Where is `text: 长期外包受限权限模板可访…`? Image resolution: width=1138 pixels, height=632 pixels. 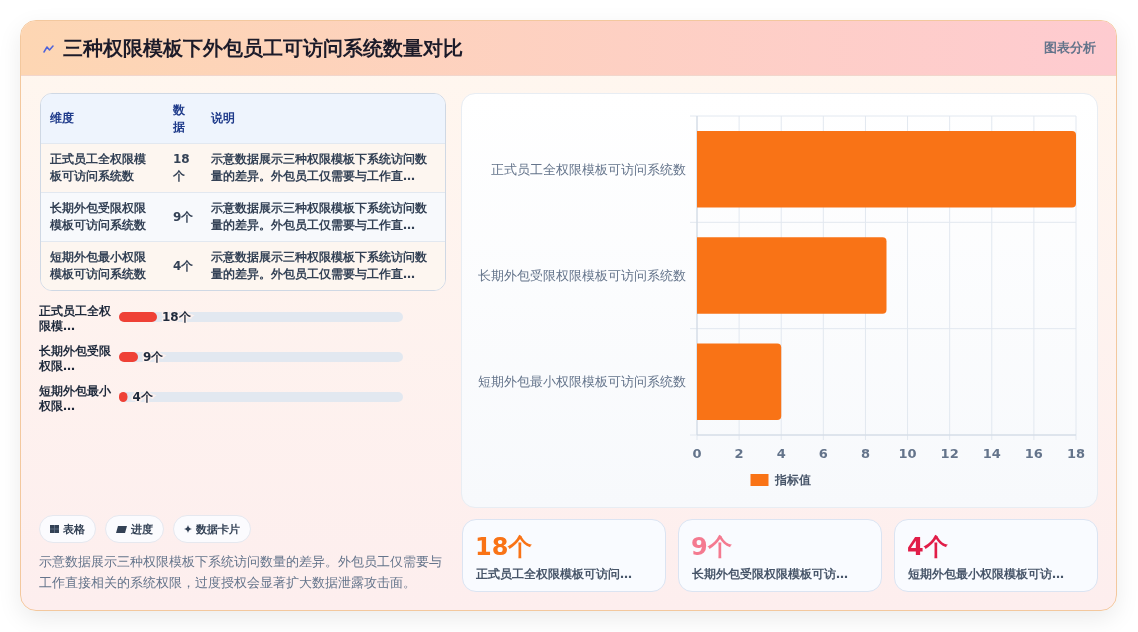 text: 长期外包受限权限模板可访… is located at coordinates (770, 574).